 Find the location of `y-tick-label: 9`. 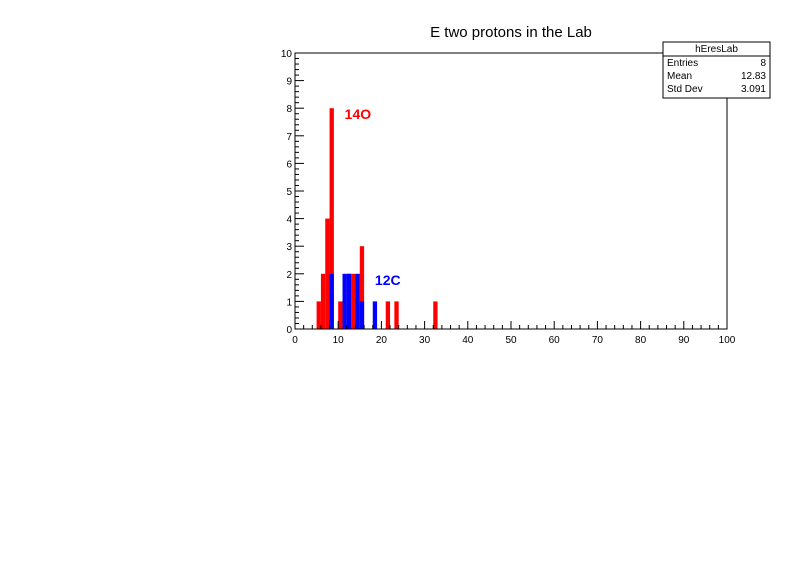

y-tick-label: 9 is located at coordinates (289, 82).